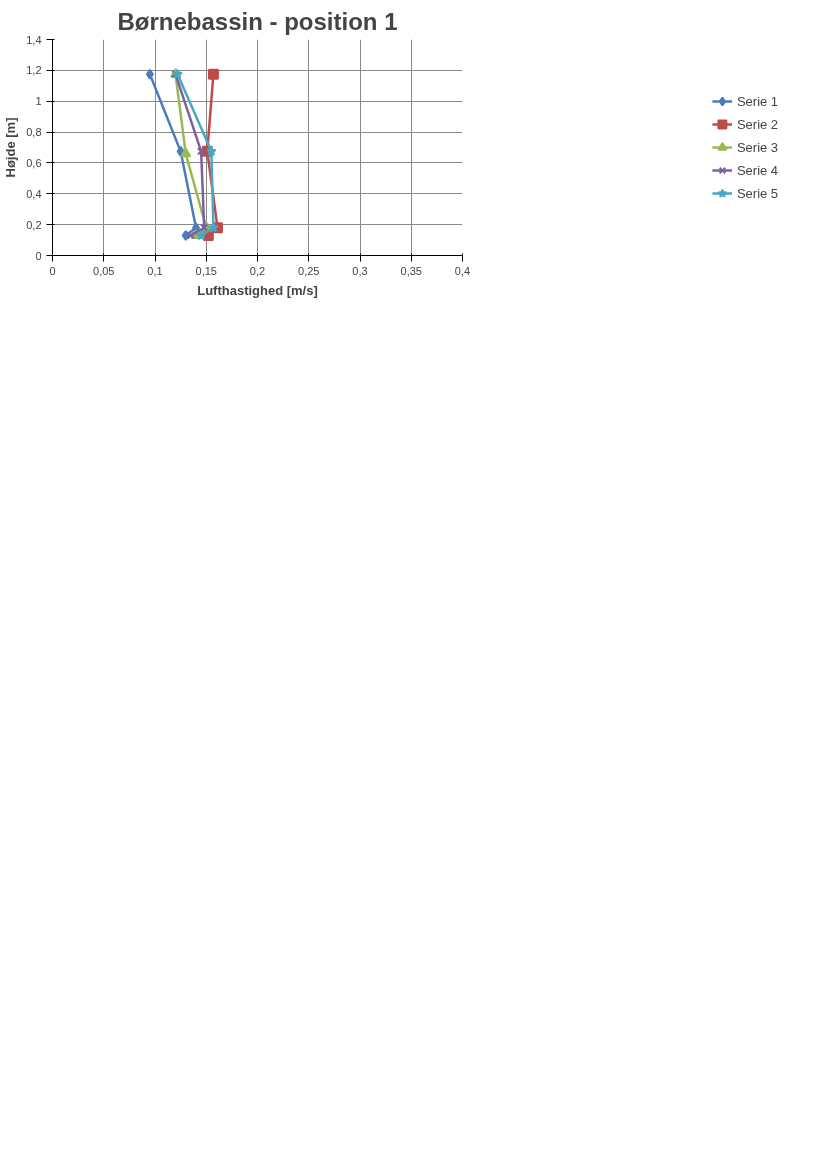  I want to click on legend-label: Serie 4, so click(757, 170).